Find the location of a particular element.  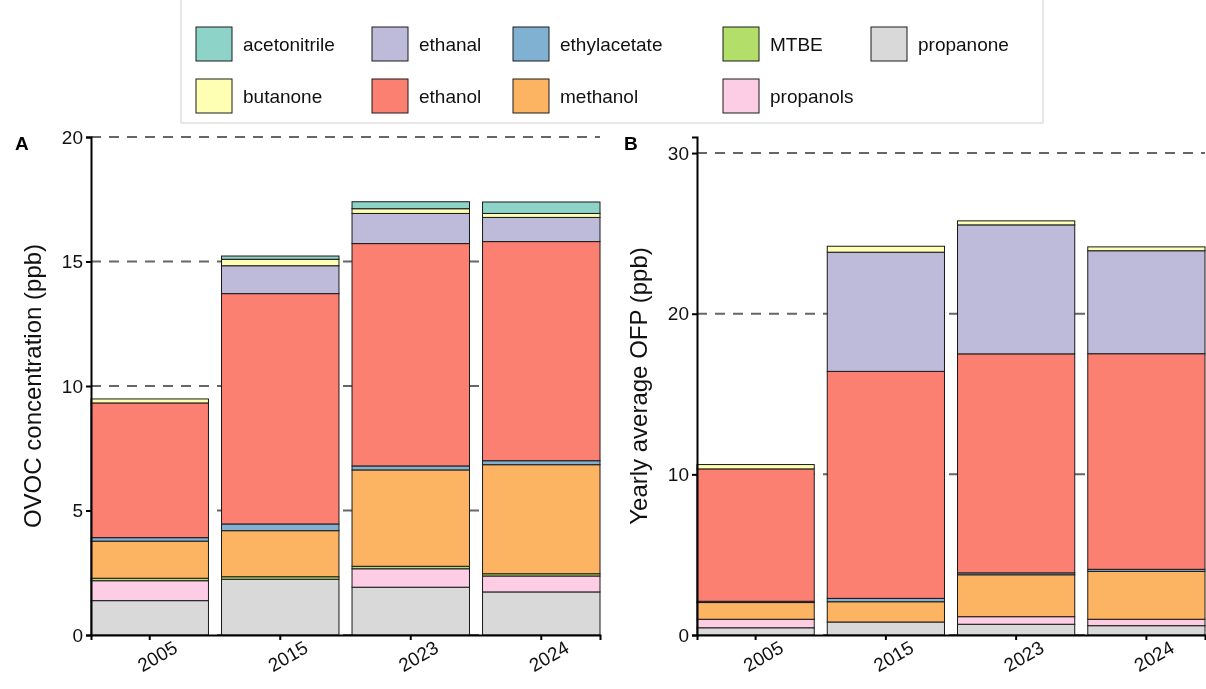

chart-title: B is located at coordinates (631, 143).